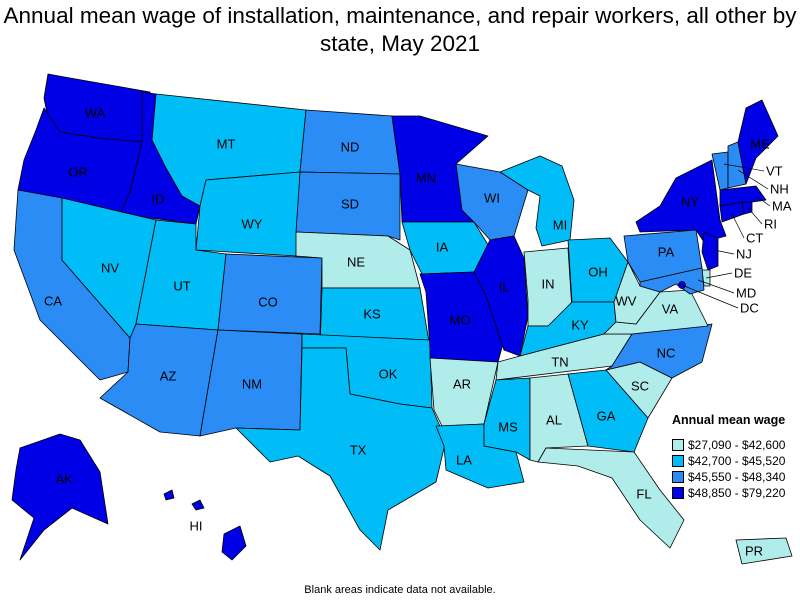  Describe the element at coordinates (464, 460) in the screenshot. I see `svg-text: LA` at that location.